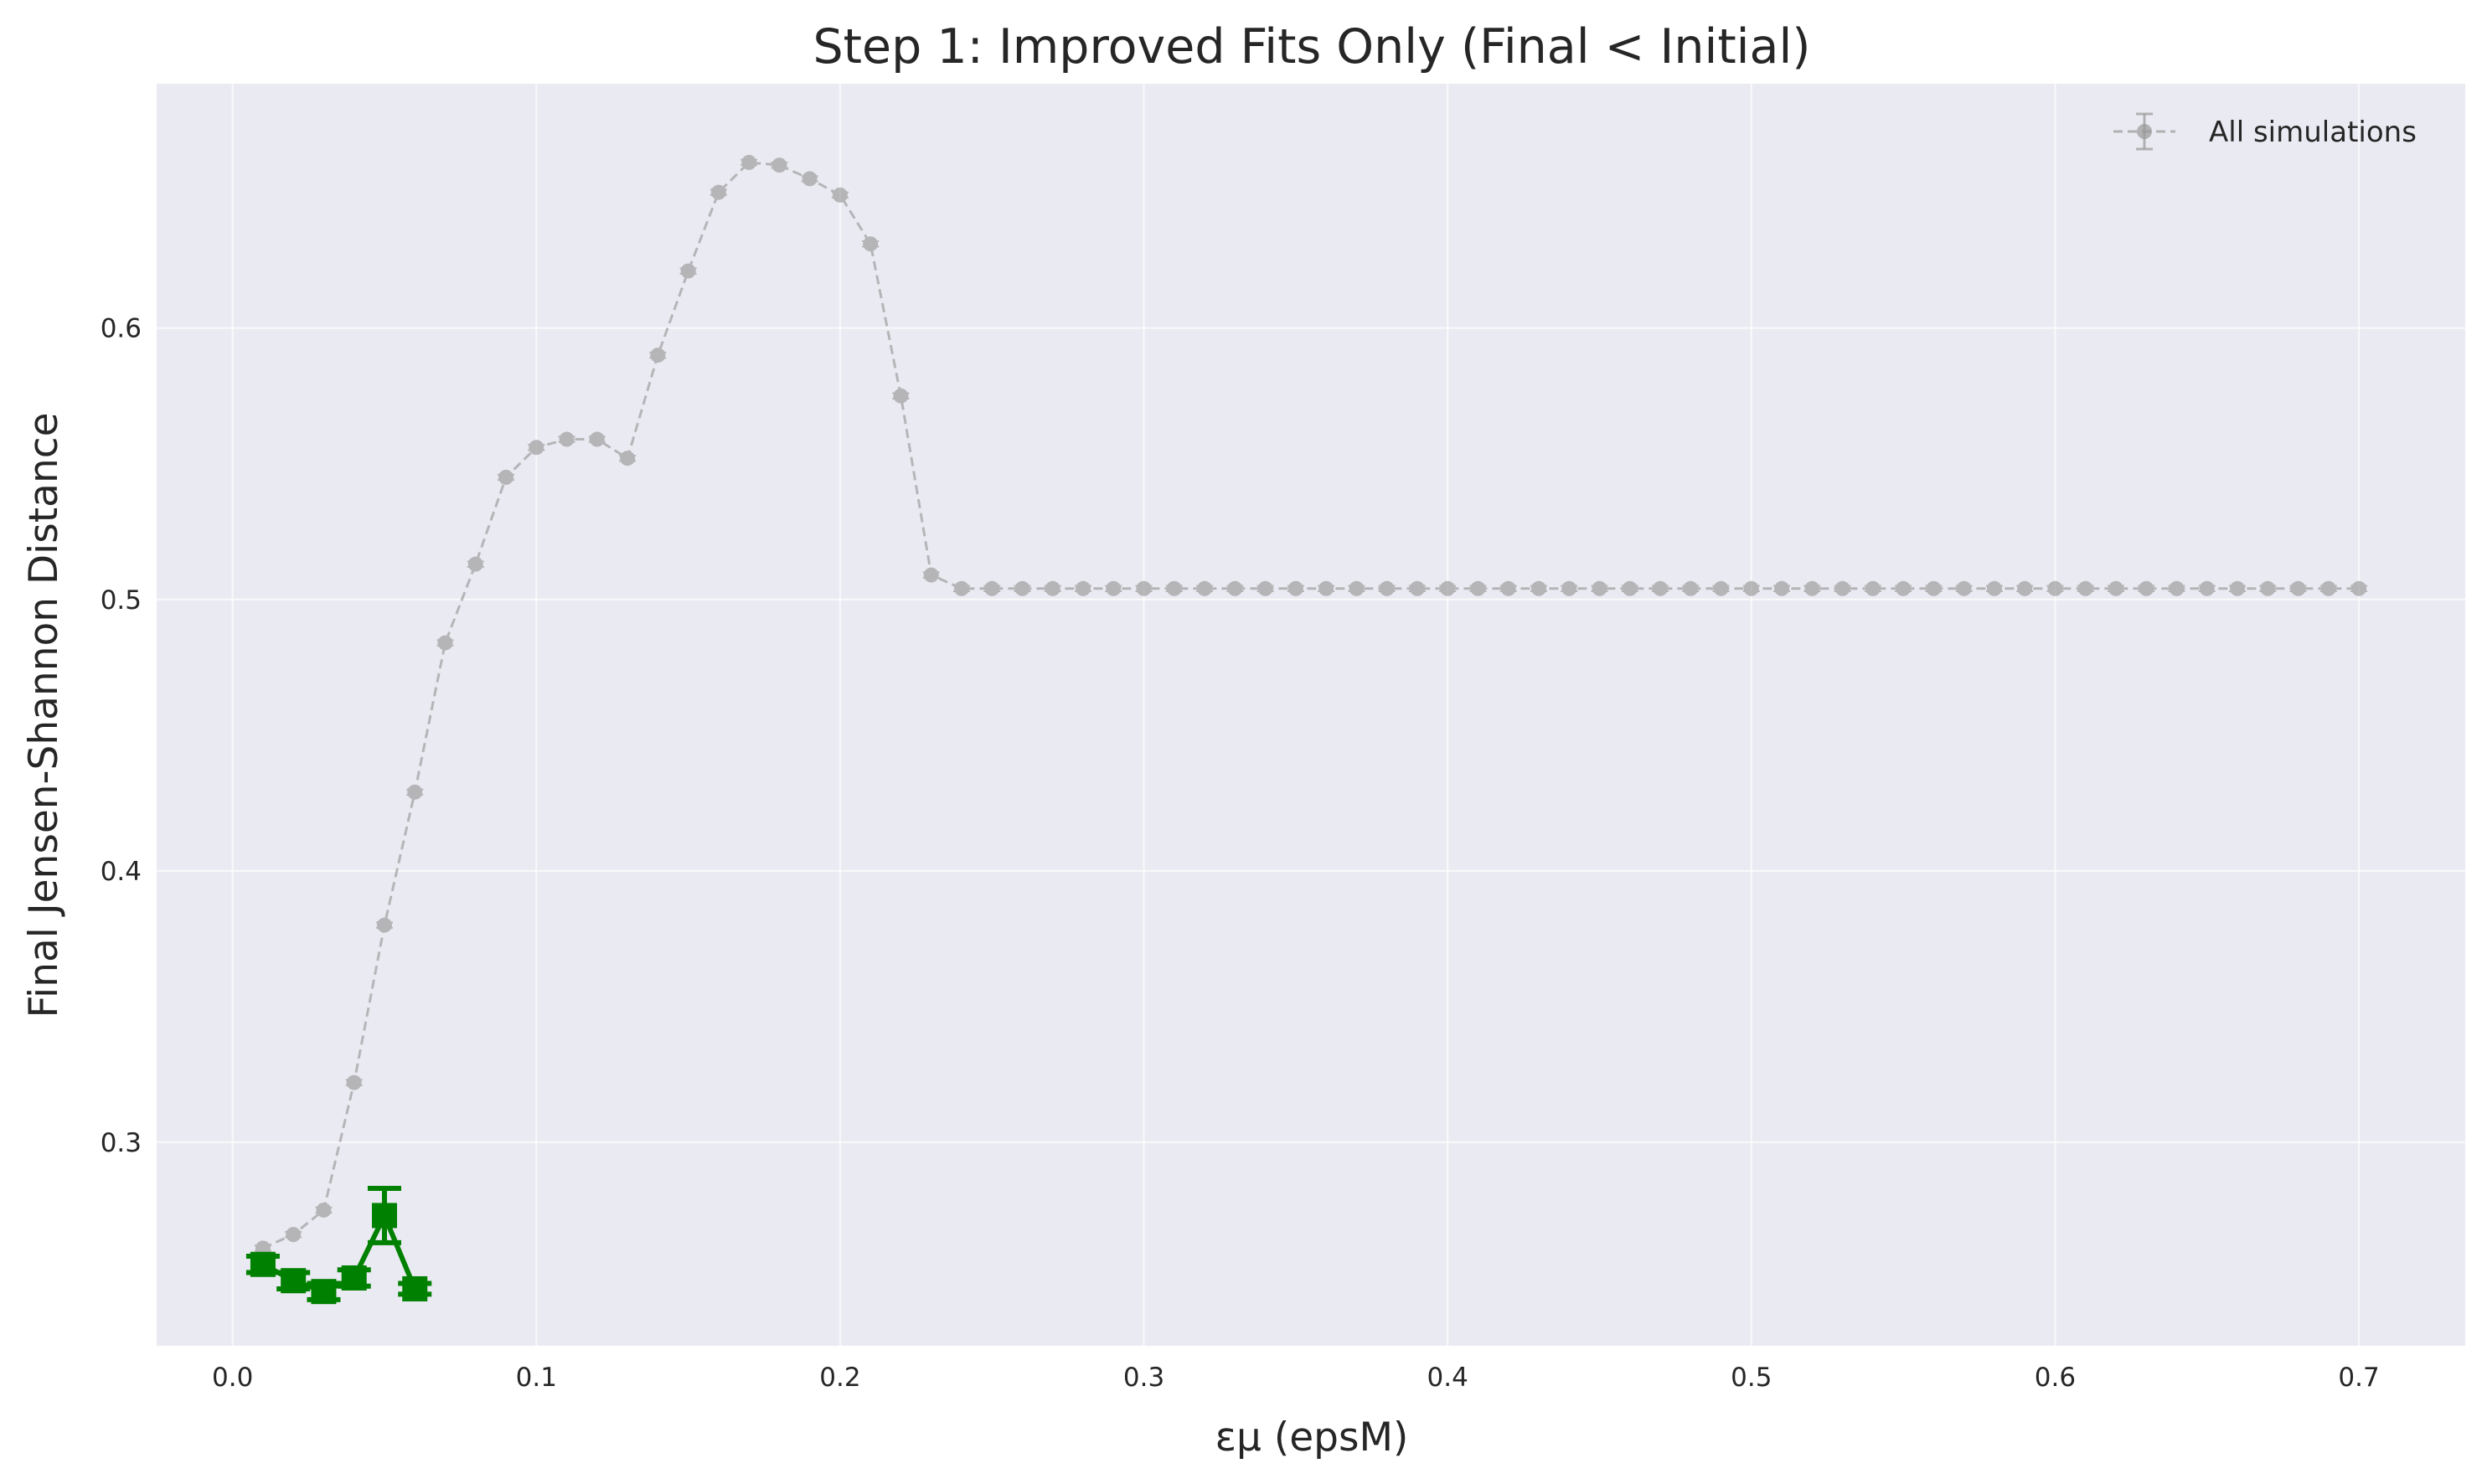 The image size is (2487, 1484). Describe the element at coordinates (839, 1378) in the screenshot. I see `x-tick-label: 0.2` at that location.